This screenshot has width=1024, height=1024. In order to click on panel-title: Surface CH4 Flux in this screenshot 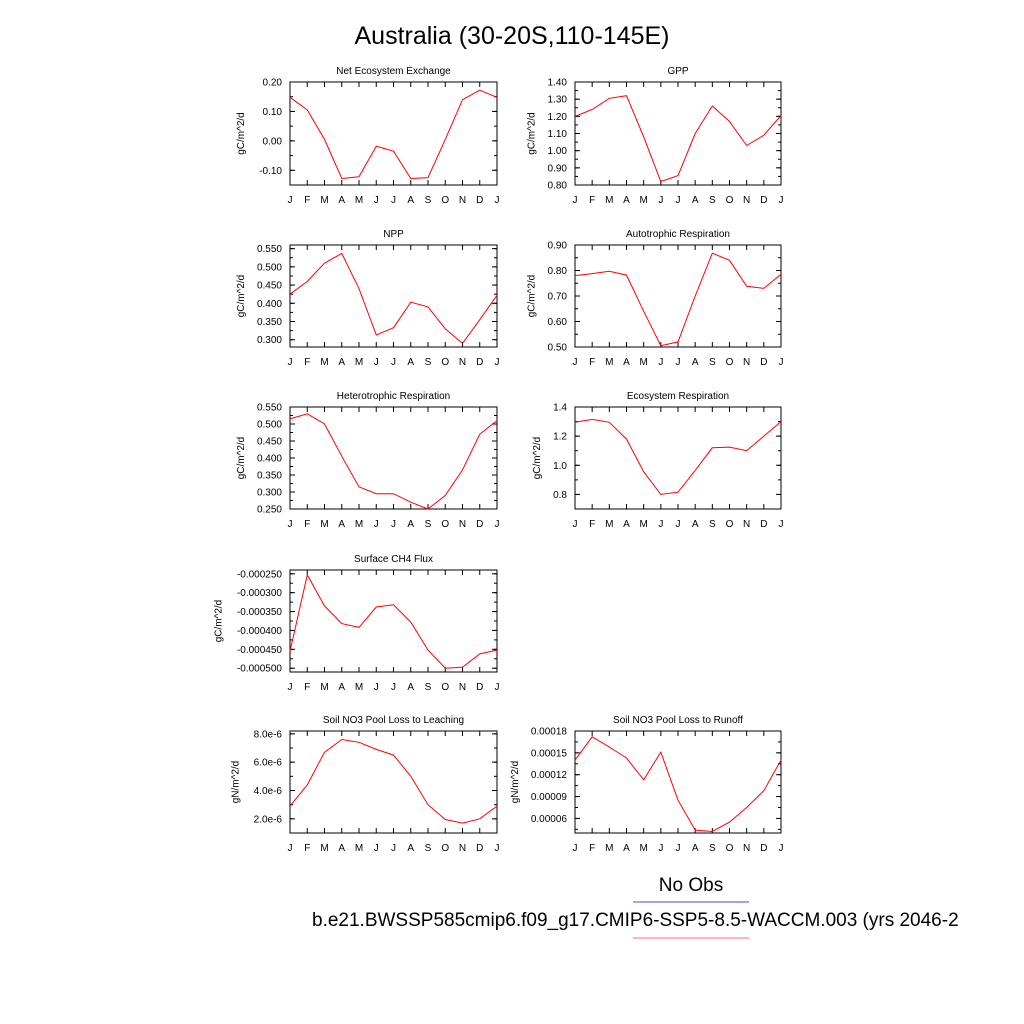, I will do `click(393, 559)`.